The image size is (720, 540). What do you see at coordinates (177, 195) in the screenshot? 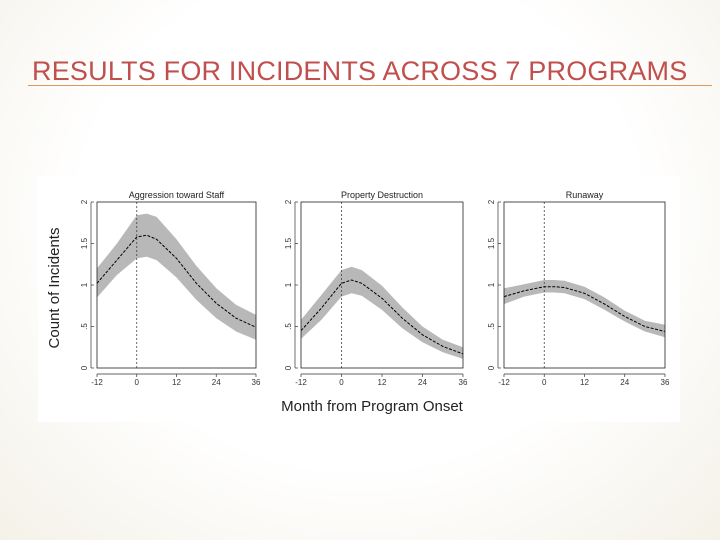
I see `panel-title: Aggression toward Staff` at bounding box center [177, 195].